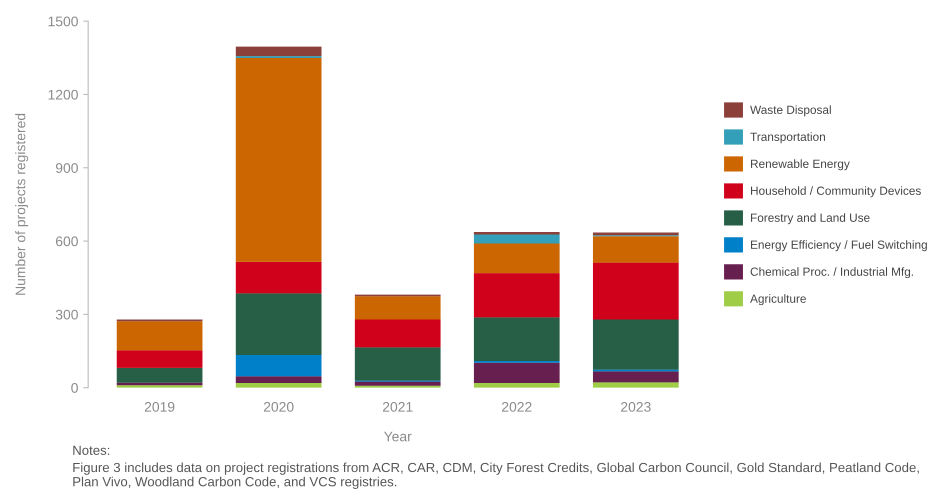 The height and width of the screenshot is (492, 938). I want to click on legend-label: Household / Community Devices, so click(836, 192).